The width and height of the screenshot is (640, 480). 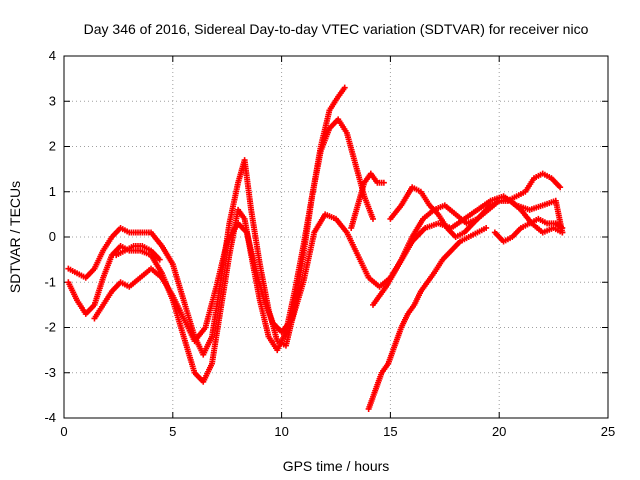 I want to click on y-tick-label: -4, so click(x=50, y=417).